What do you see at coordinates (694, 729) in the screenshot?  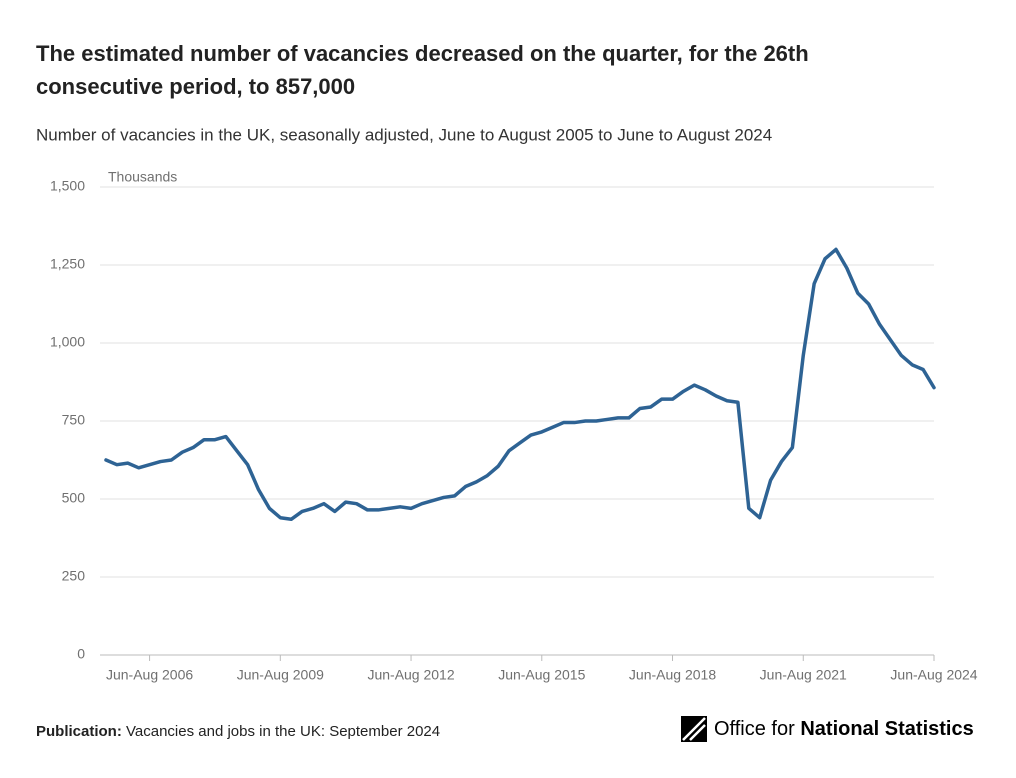 I see `logo-mark-detail` at bounding box center [694, 729].